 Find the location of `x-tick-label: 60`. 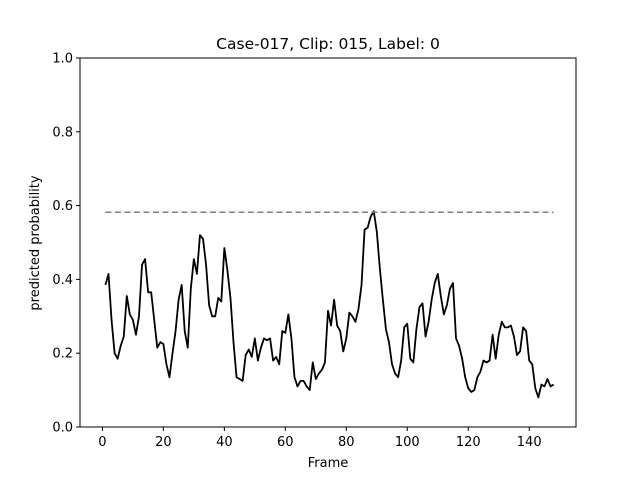

x-tick-label: 60 is located at coordinates (285, 442).